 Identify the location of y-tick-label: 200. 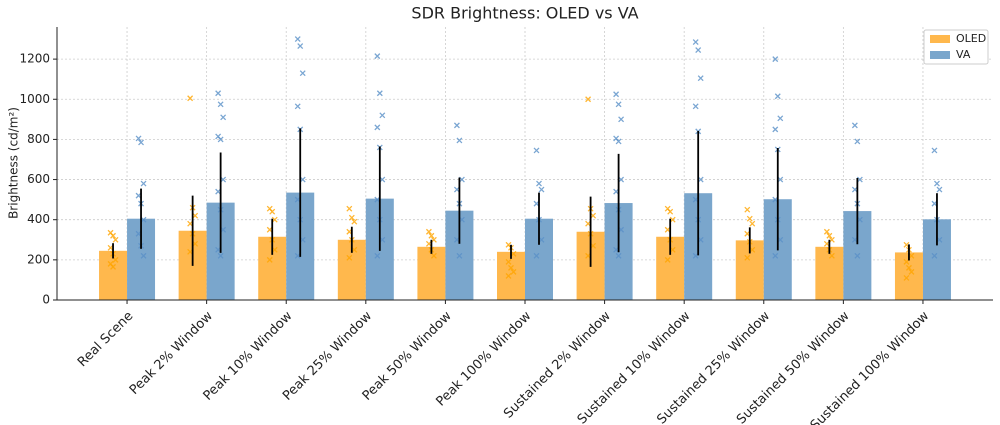
(38, 259).